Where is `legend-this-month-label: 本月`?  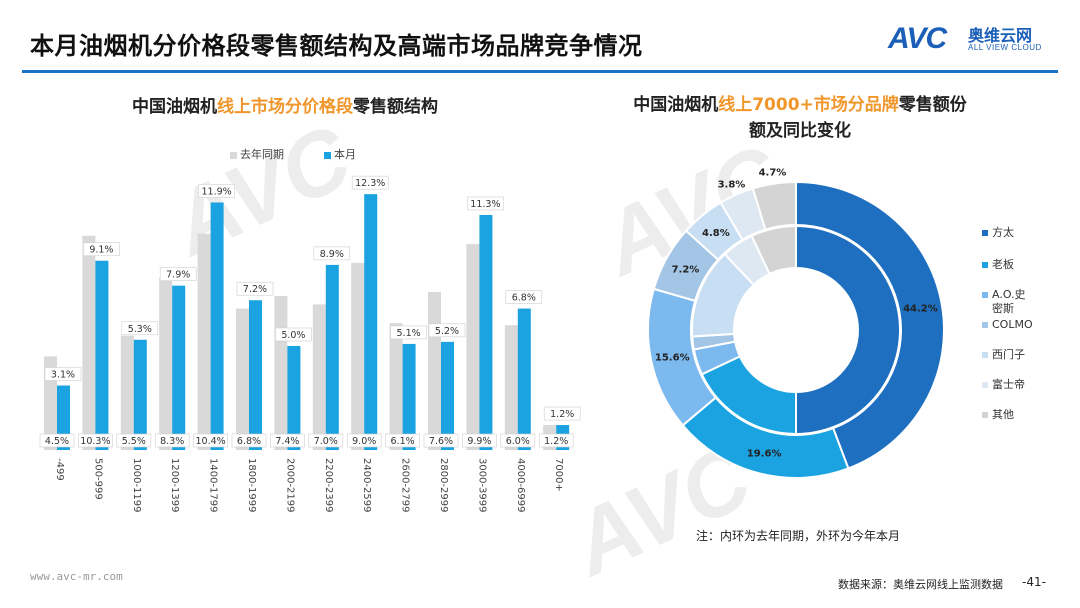
legend-this-month-label: 本月 is located at coordinates (345, 154).